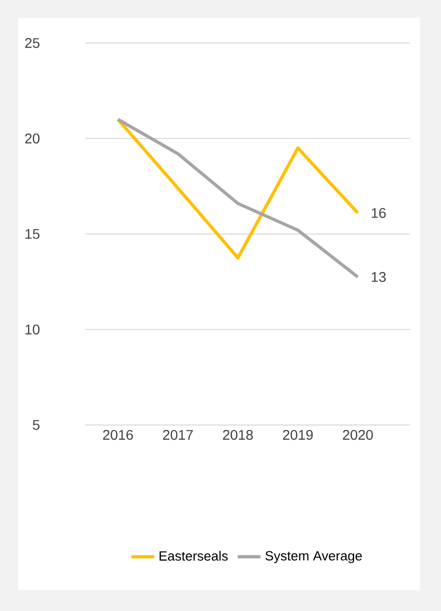  Describe the element at coordinates (298, 435) in the screenshot. I see `x-tick-label: 2019` at that location.